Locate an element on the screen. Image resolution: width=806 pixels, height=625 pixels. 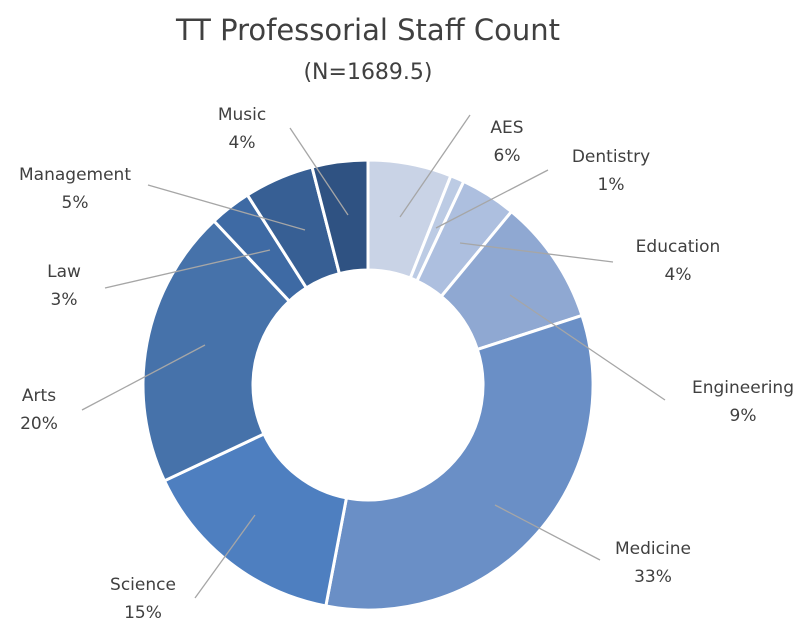
value-label: 6% is located at coordinates (507, 156).